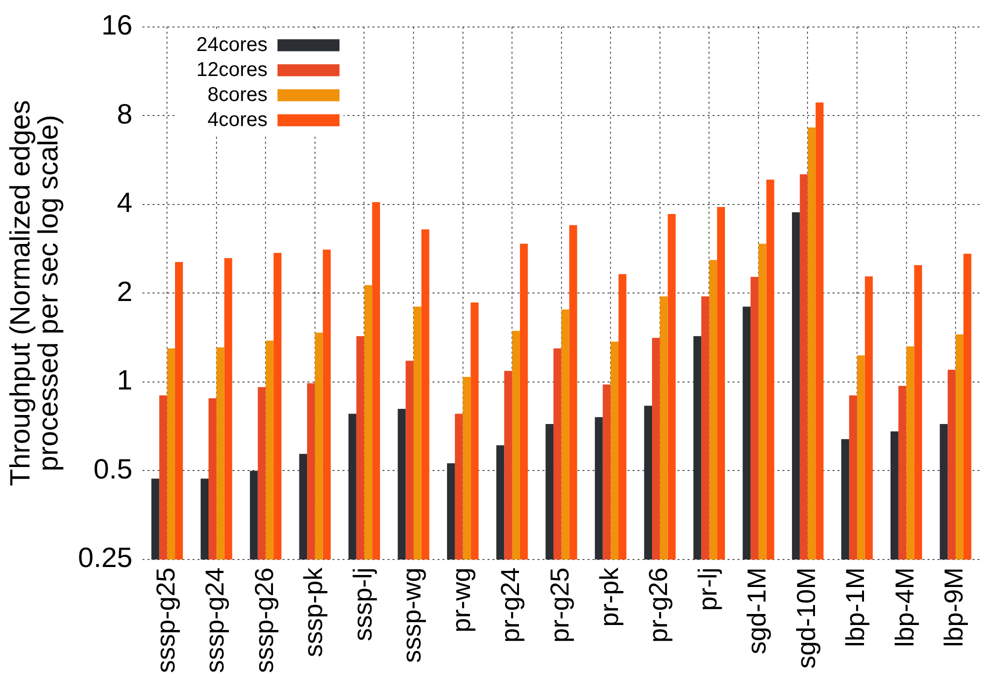 The image size is (995, 681). What do you see at coordinates (855, 607) in the screenshot?
I see `x-tick-label: lbp-1M` at bounding box center [855, 607].